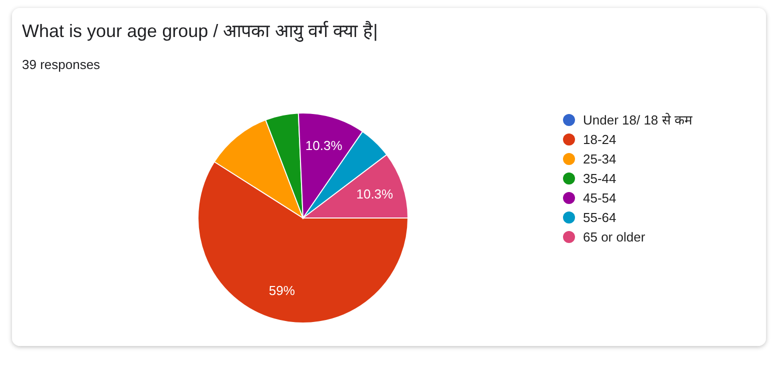 Image resolution: width=778 pixels, height=365 pixels. What do you see at coordinates (61, 64) in the screenshot?
I see `text: 39 responses` at bounding box center [61, 64].